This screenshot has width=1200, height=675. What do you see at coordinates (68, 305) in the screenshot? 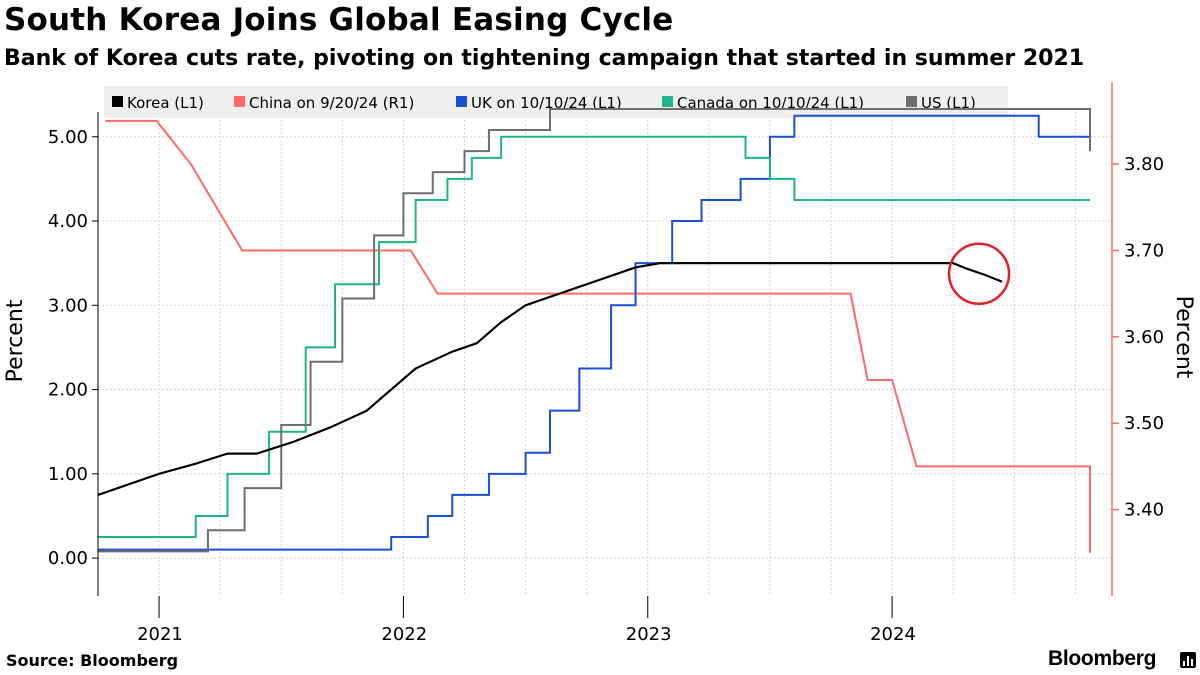
I see `left-tick-label: 3.00` at bounding box center [68, 305].